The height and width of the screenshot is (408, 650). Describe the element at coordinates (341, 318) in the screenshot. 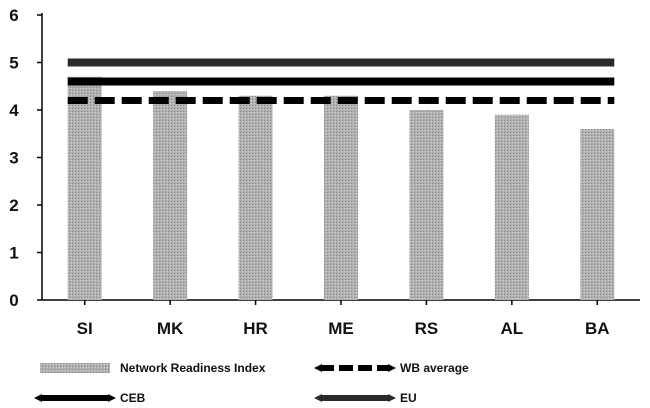

I see `x-axis: SI MK HR ME RS AL BA` at that location.